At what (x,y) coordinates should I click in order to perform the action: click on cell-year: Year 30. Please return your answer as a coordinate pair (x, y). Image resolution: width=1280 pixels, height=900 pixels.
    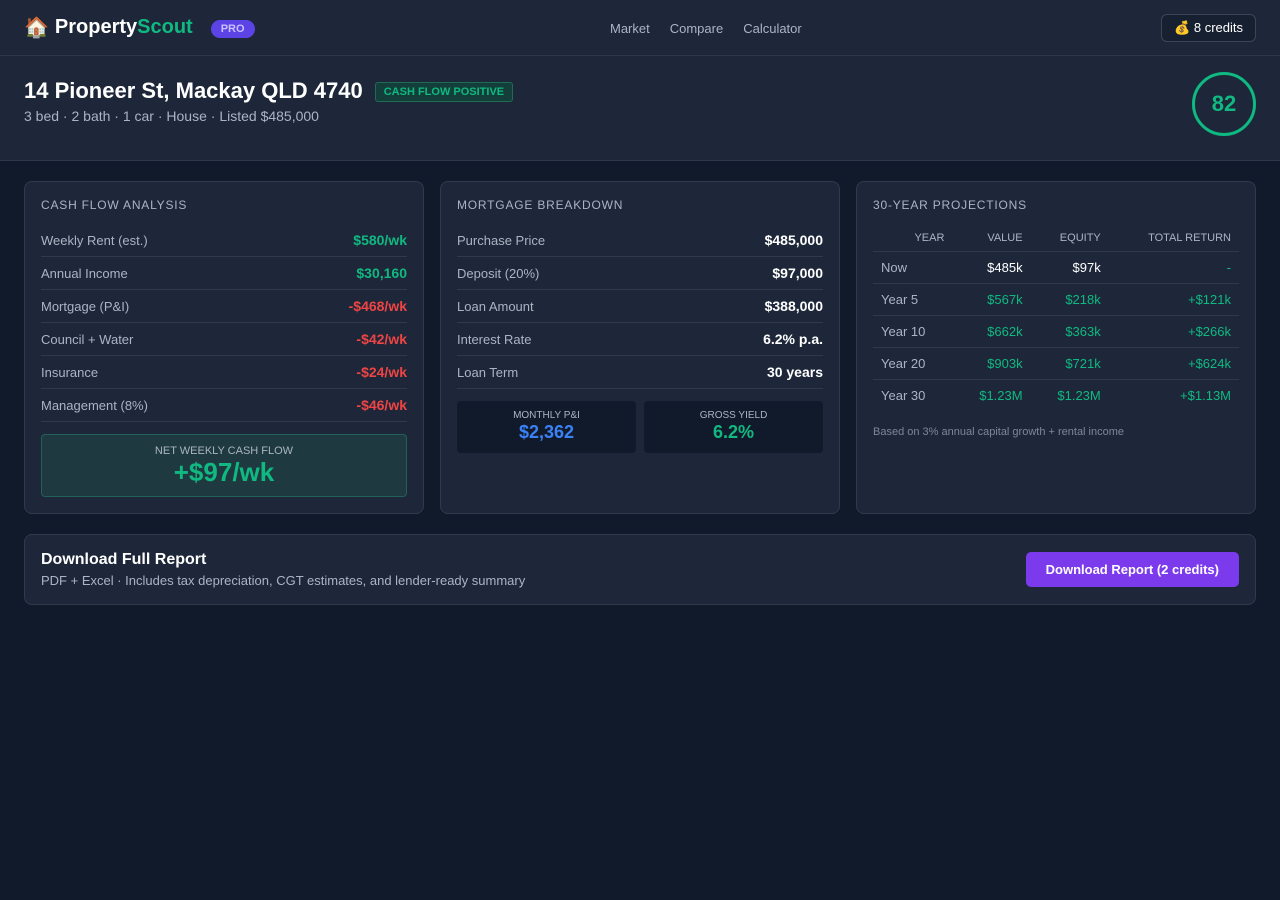
    Looking at the image, I should click on (903, 396).